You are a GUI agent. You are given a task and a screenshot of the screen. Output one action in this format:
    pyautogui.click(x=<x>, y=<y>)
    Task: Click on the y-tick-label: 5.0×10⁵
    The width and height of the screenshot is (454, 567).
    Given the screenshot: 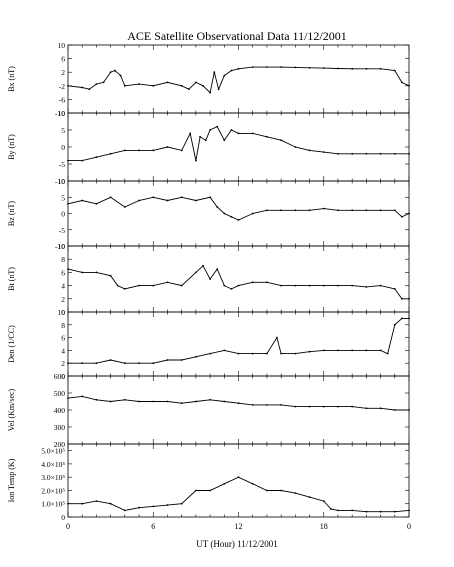 What is the action you would take?
    pyautogui.click(x=53, y=451)
    